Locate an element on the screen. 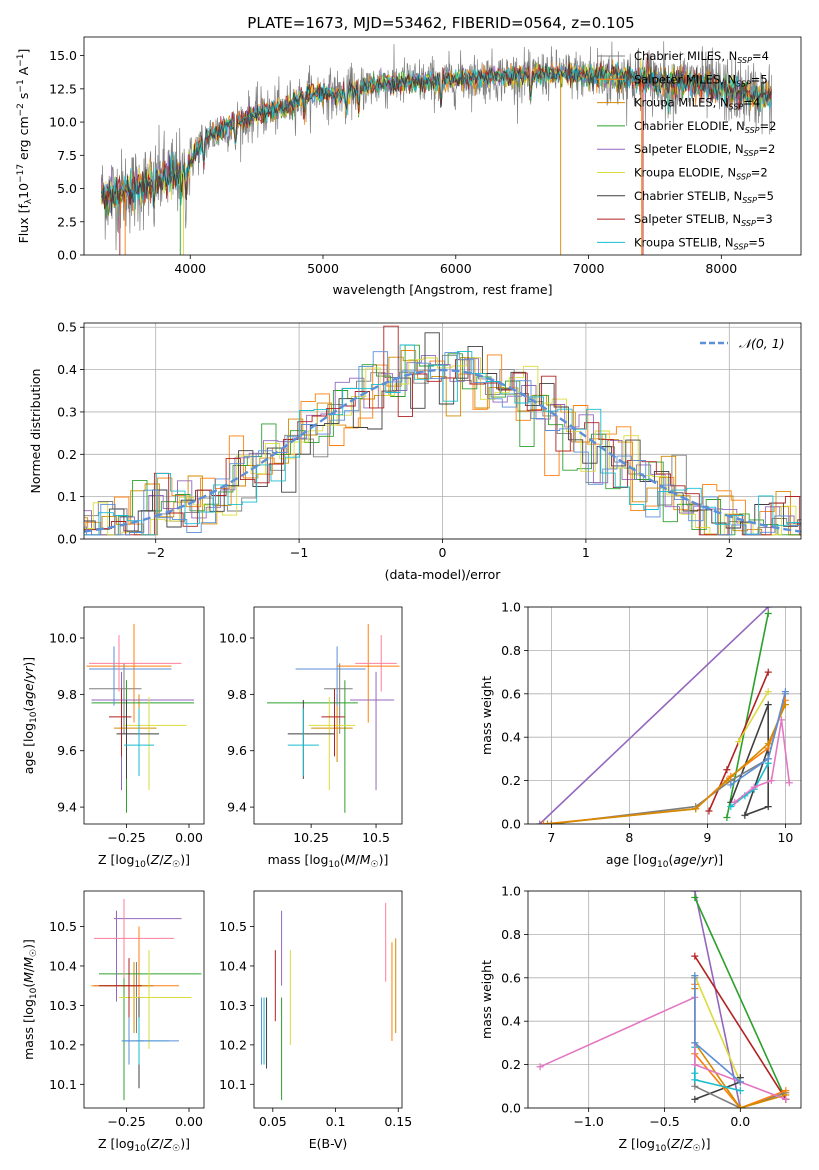 This screenshot has width=819, height=1170. x-tick-label: 9 is located at coordinates (707, 837).